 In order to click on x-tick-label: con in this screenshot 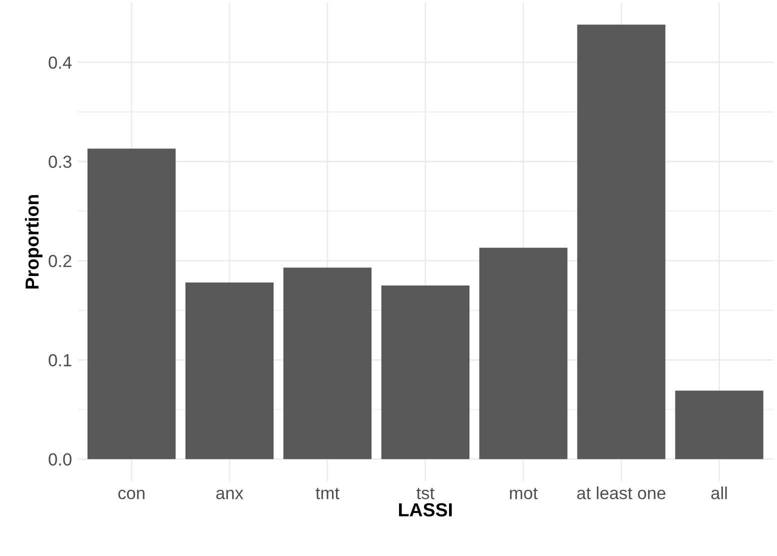, I will do `click(131, 495)`.